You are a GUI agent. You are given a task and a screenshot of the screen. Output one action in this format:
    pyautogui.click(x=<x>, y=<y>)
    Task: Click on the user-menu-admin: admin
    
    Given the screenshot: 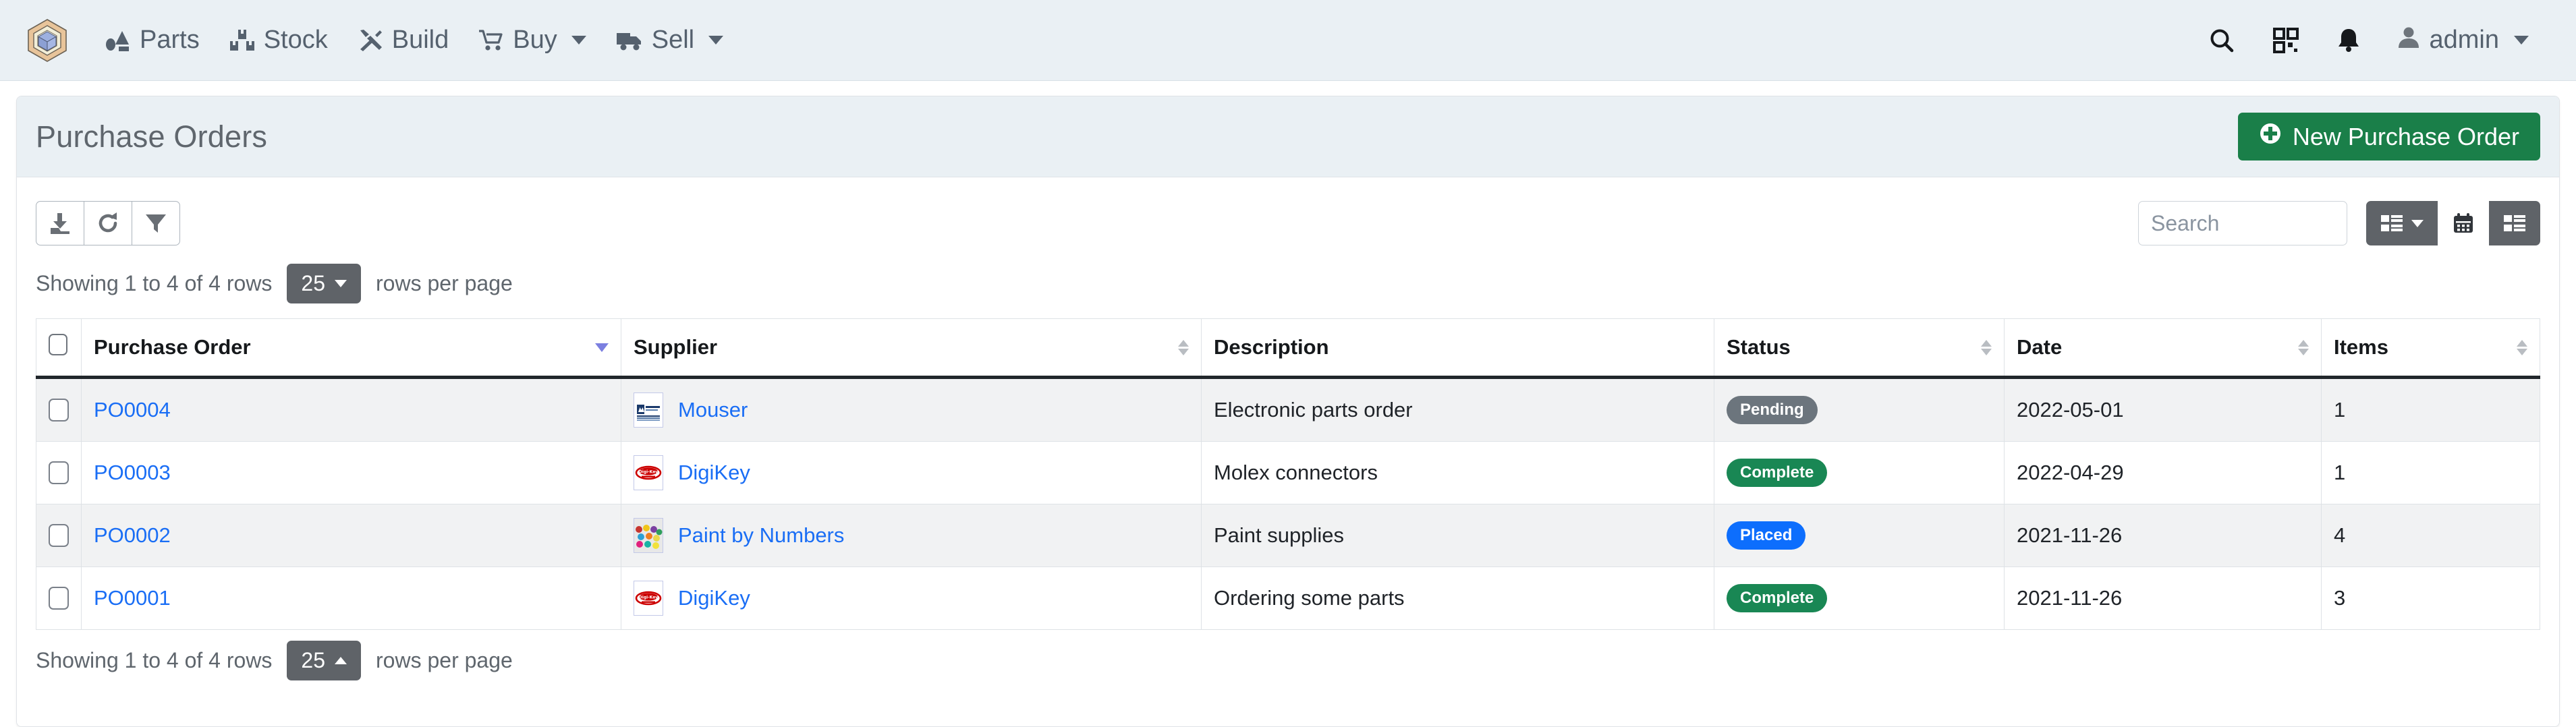 What is the action you would take?
    pyautogui.click(x=2461, y=40)
    